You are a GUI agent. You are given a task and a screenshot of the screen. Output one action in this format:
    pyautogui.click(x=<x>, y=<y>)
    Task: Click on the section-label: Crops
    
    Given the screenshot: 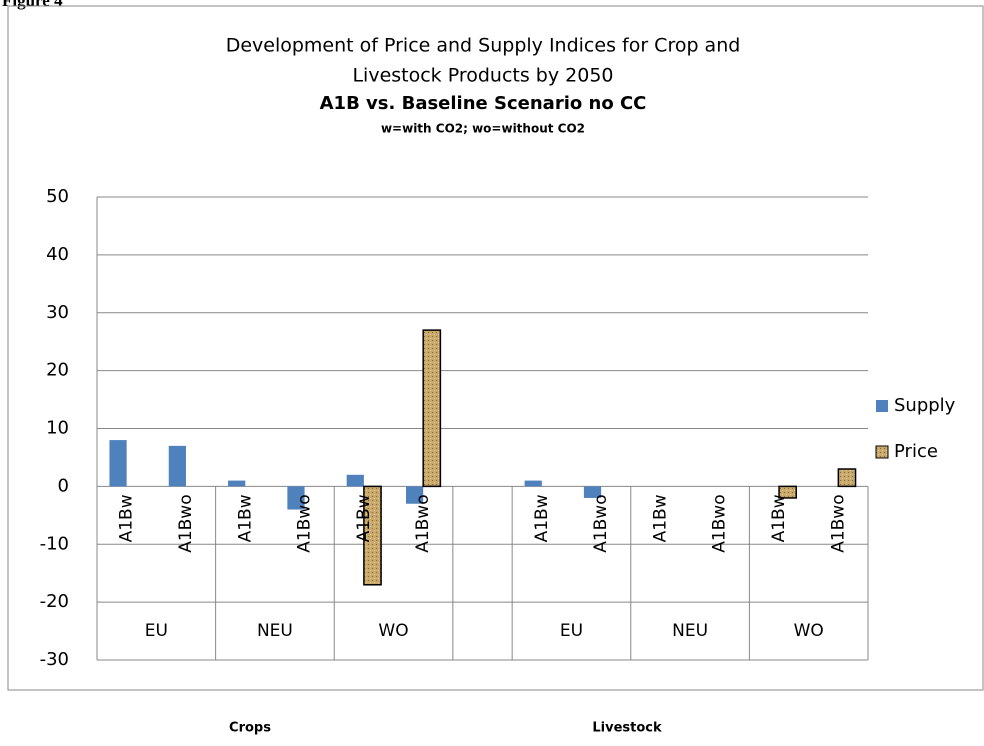 What is the action you would take?
    pyautogui.click(x=250, y=728)
    